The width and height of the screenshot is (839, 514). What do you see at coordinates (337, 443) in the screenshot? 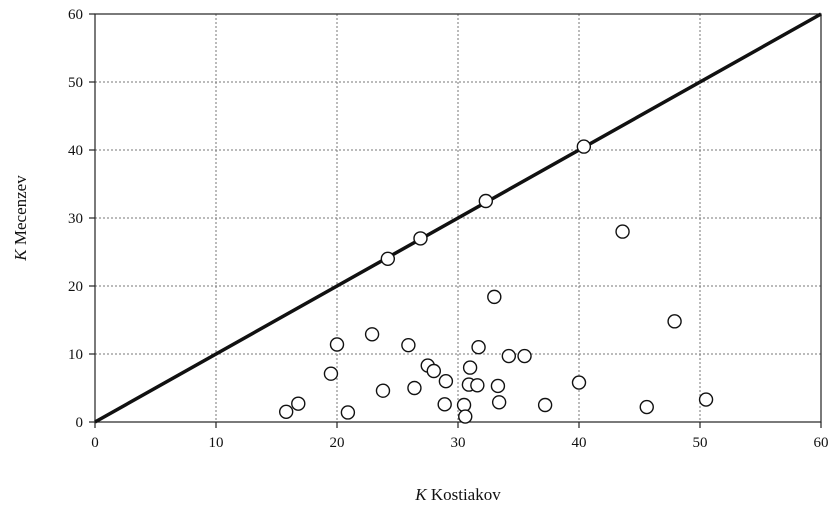
I see `x-tick-label: 20` at bounding box center [337, 443].